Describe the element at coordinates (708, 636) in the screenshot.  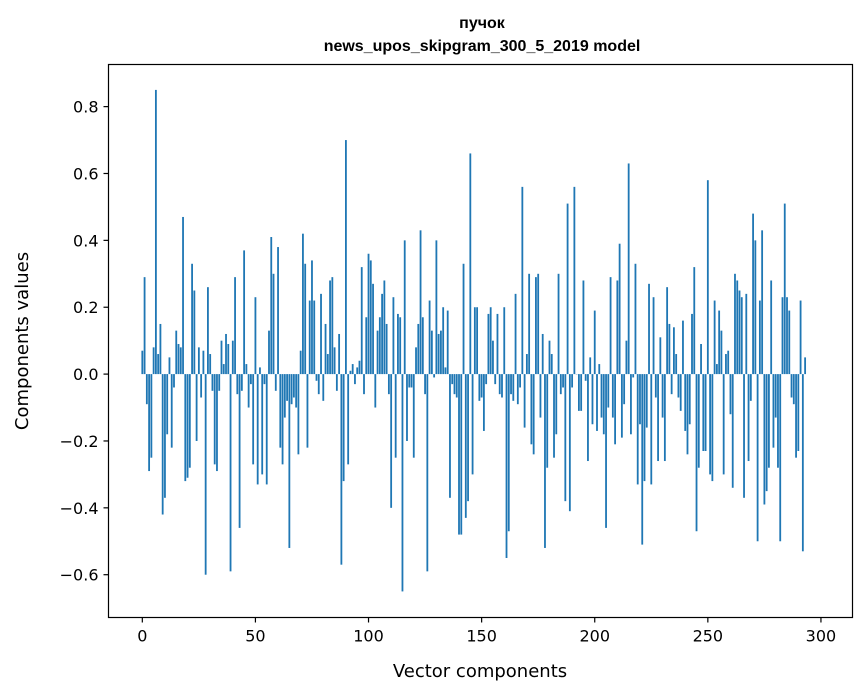
I see `x-tick-label: 250` at that location.